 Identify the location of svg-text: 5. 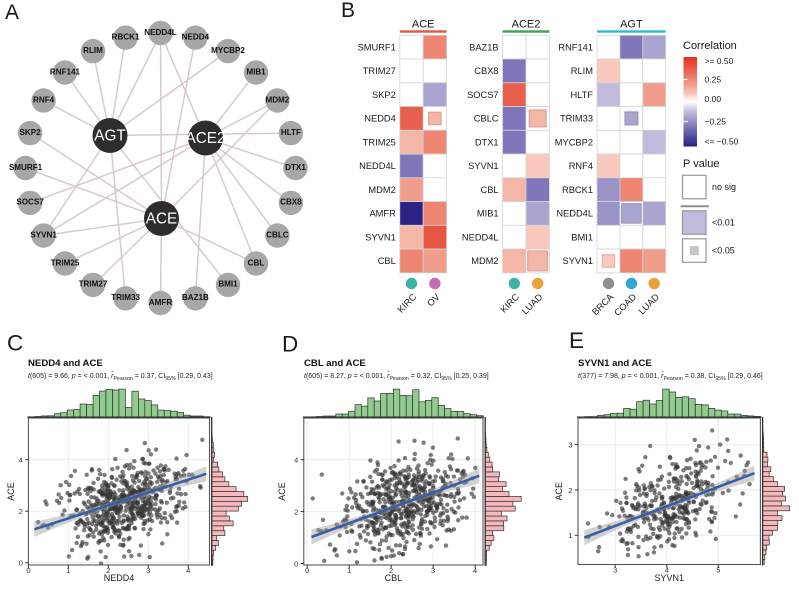
(718, 569).